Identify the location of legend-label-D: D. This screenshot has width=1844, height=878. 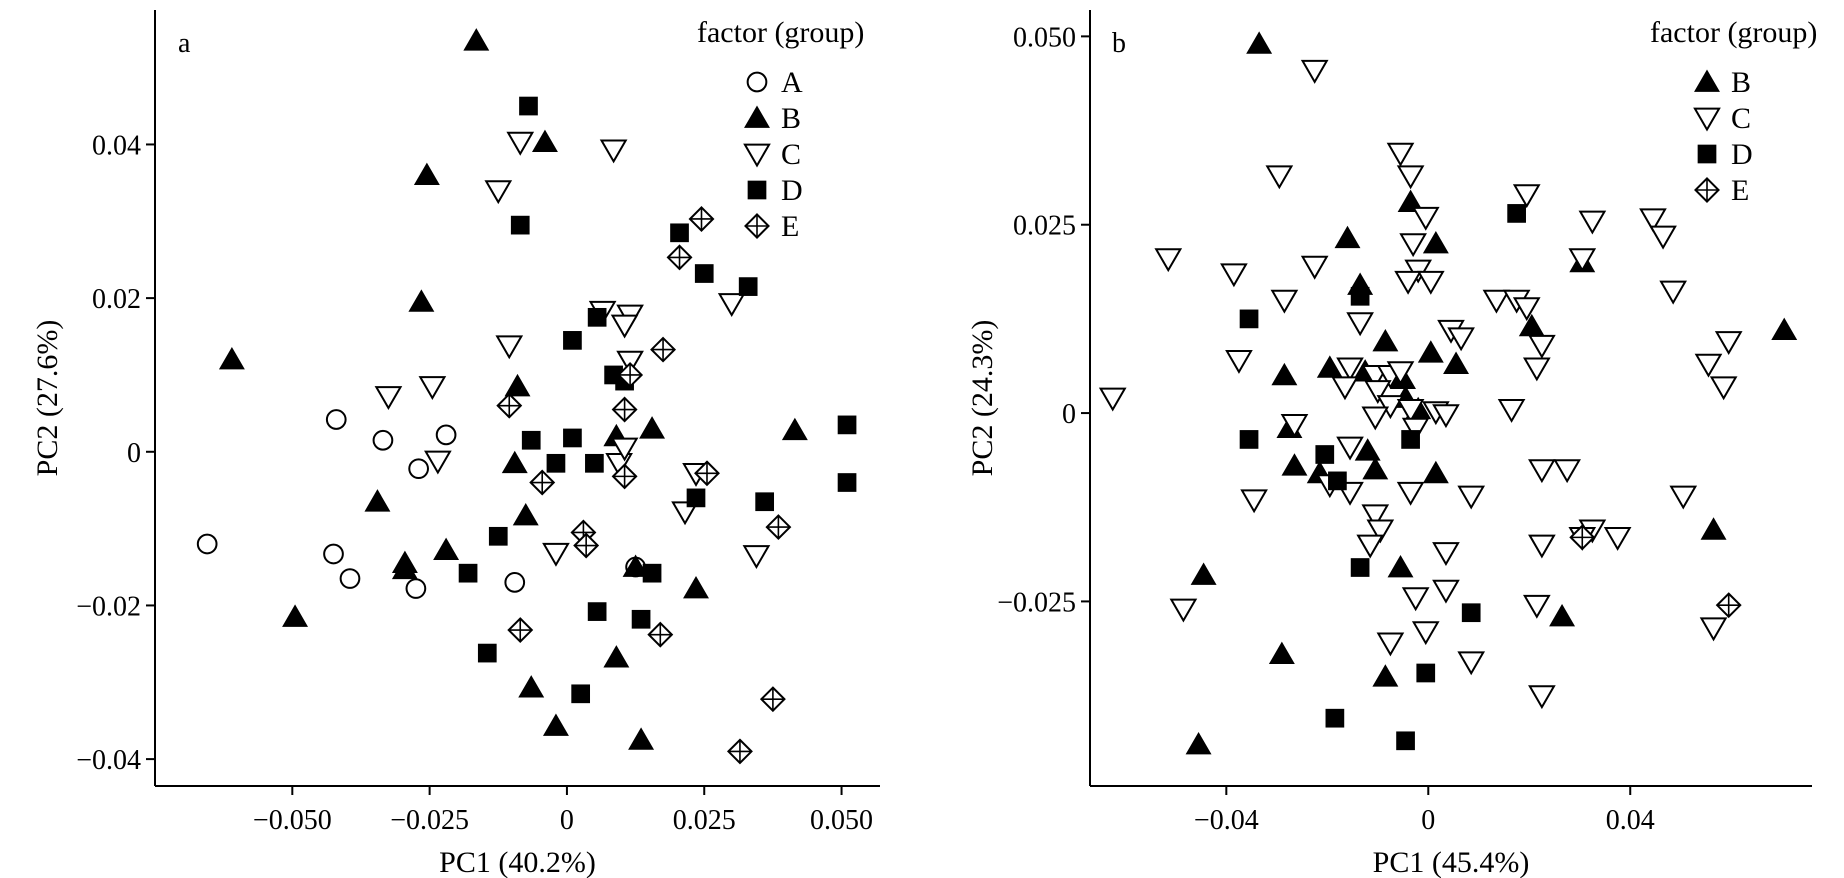
(1742, 154).